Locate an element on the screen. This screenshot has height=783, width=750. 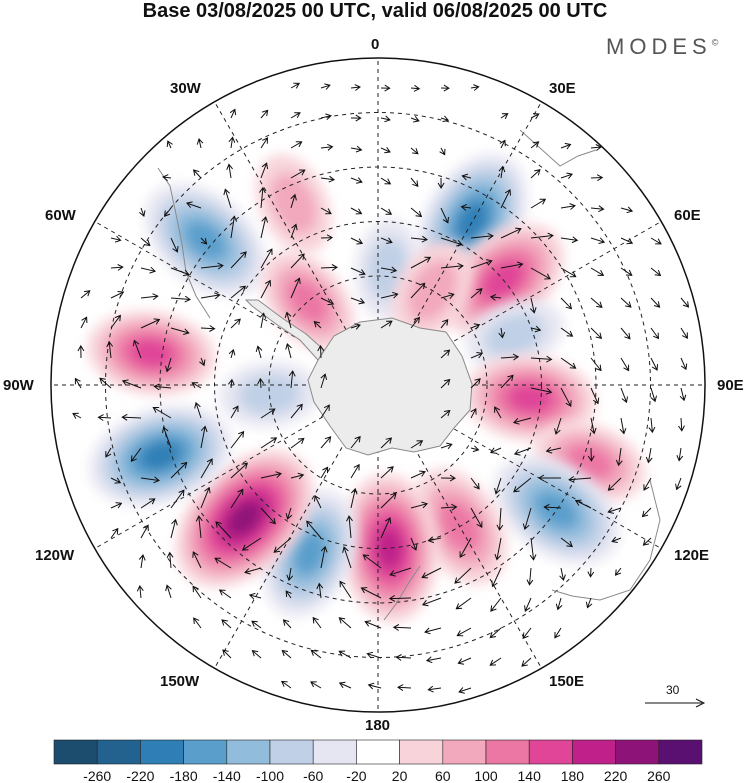
colorbar-tick-label: -60 is located at coordinates (313, 775).